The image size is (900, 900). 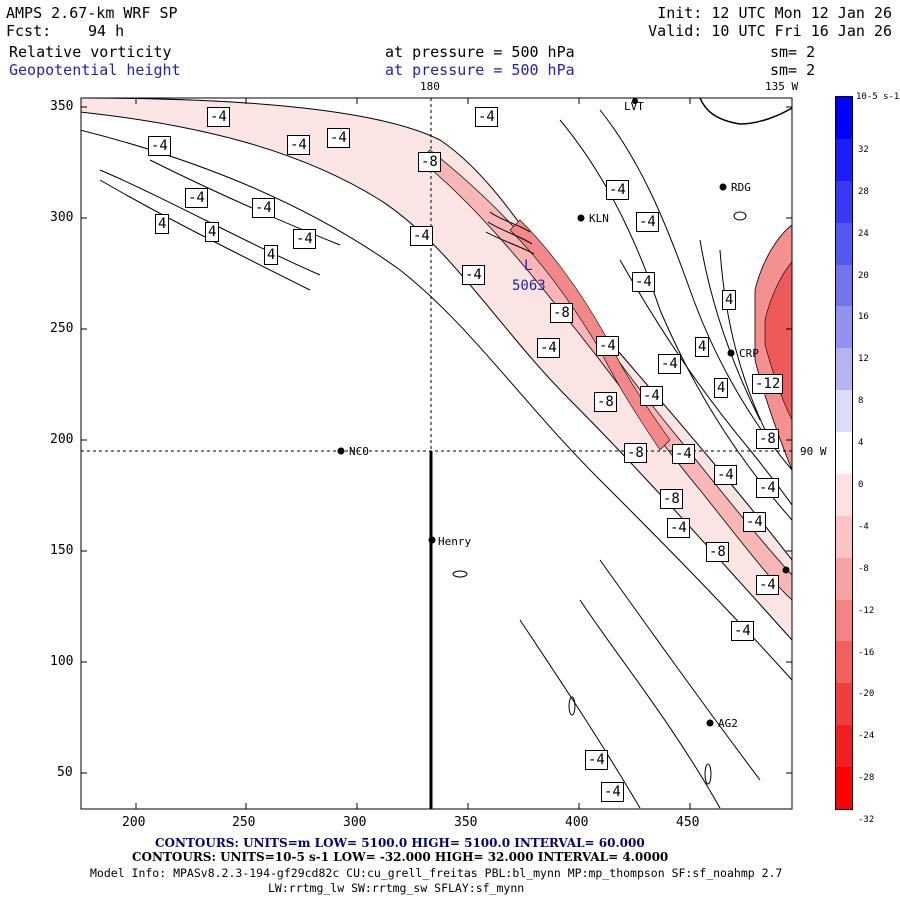 I want to click on colorbar-tick-label: 0, so click(x=861, y=485).